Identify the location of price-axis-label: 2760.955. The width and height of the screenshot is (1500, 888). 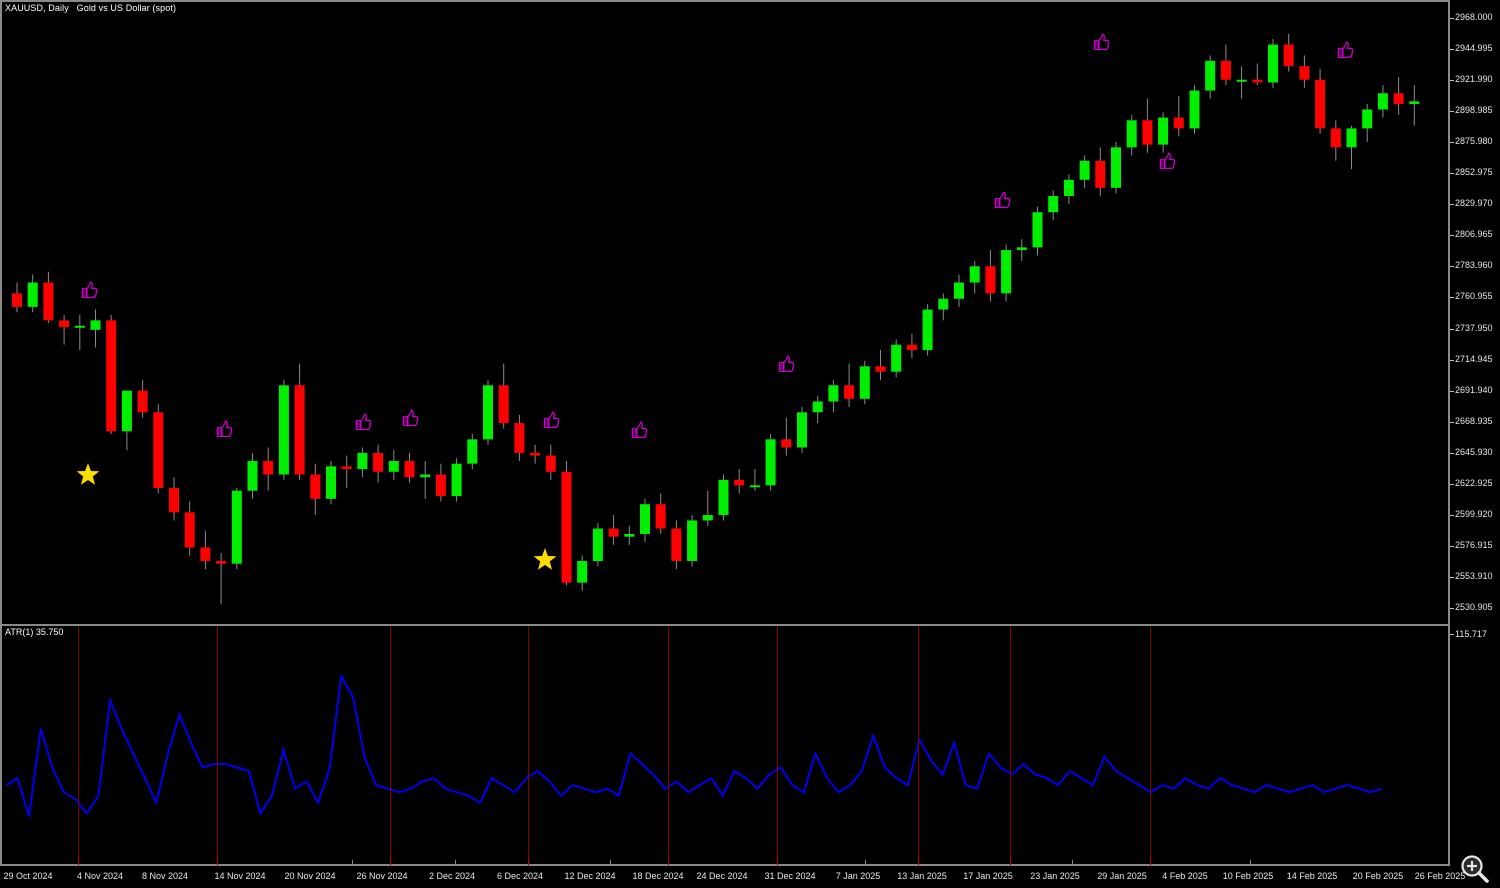
(1474, 296).